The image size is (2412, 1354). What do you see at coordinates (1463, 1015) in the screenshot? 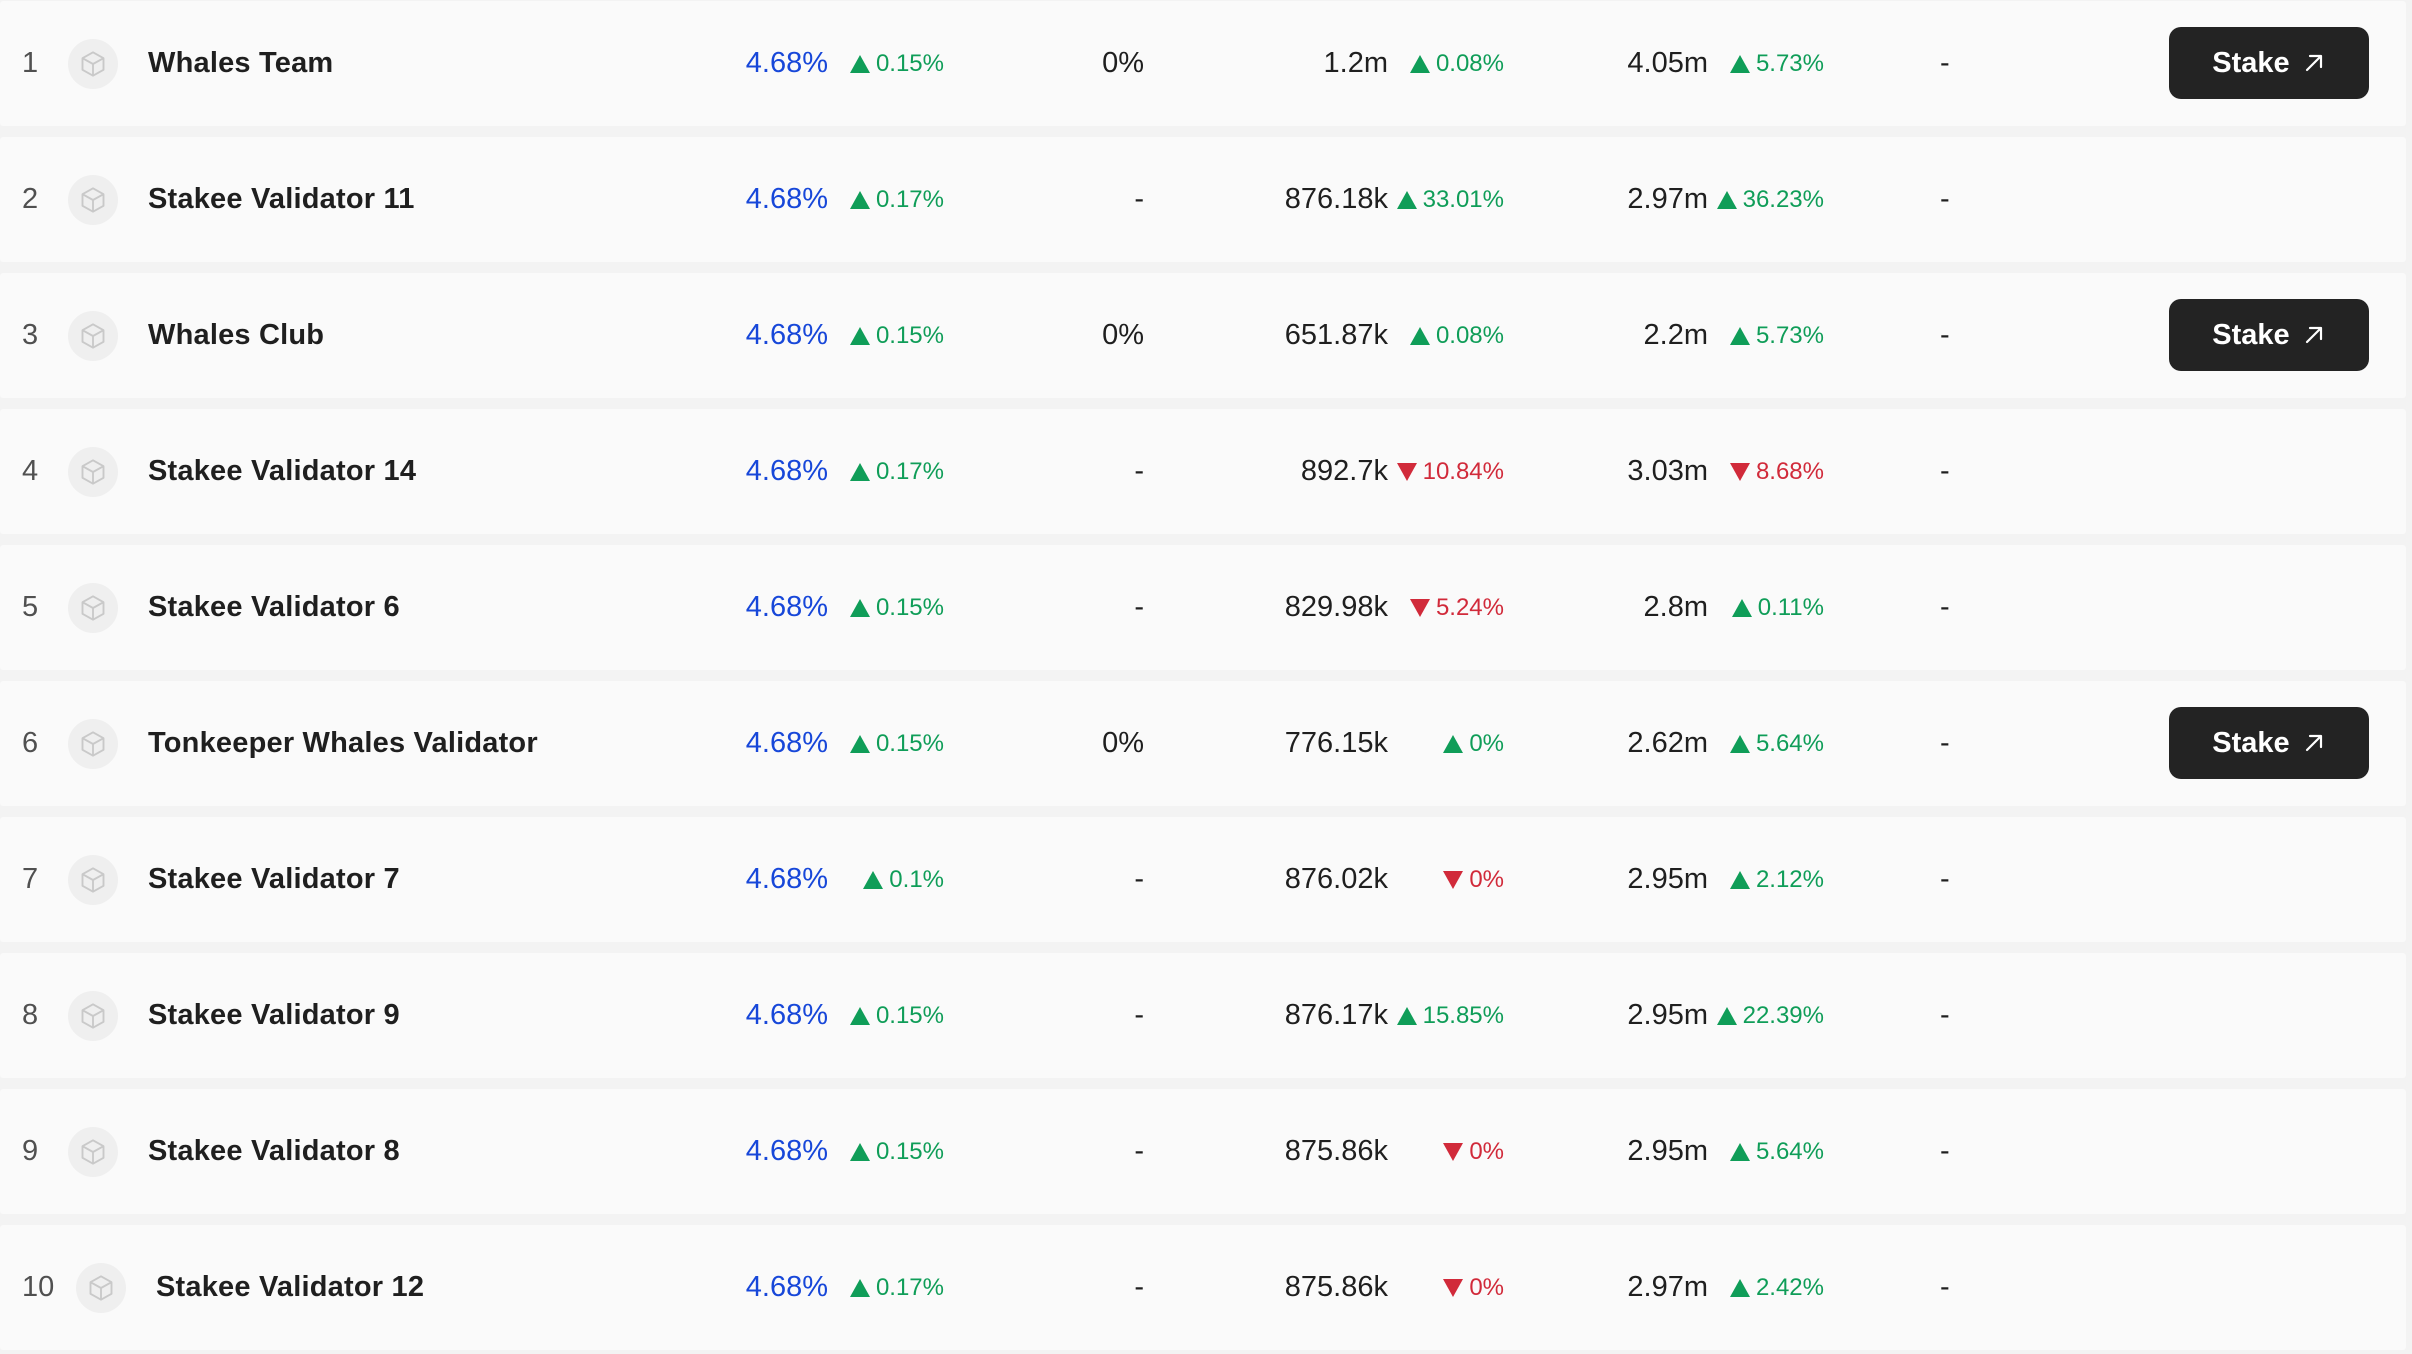
I see `stake-change-value: 15.85%` at bounding box center [1463, 1015].